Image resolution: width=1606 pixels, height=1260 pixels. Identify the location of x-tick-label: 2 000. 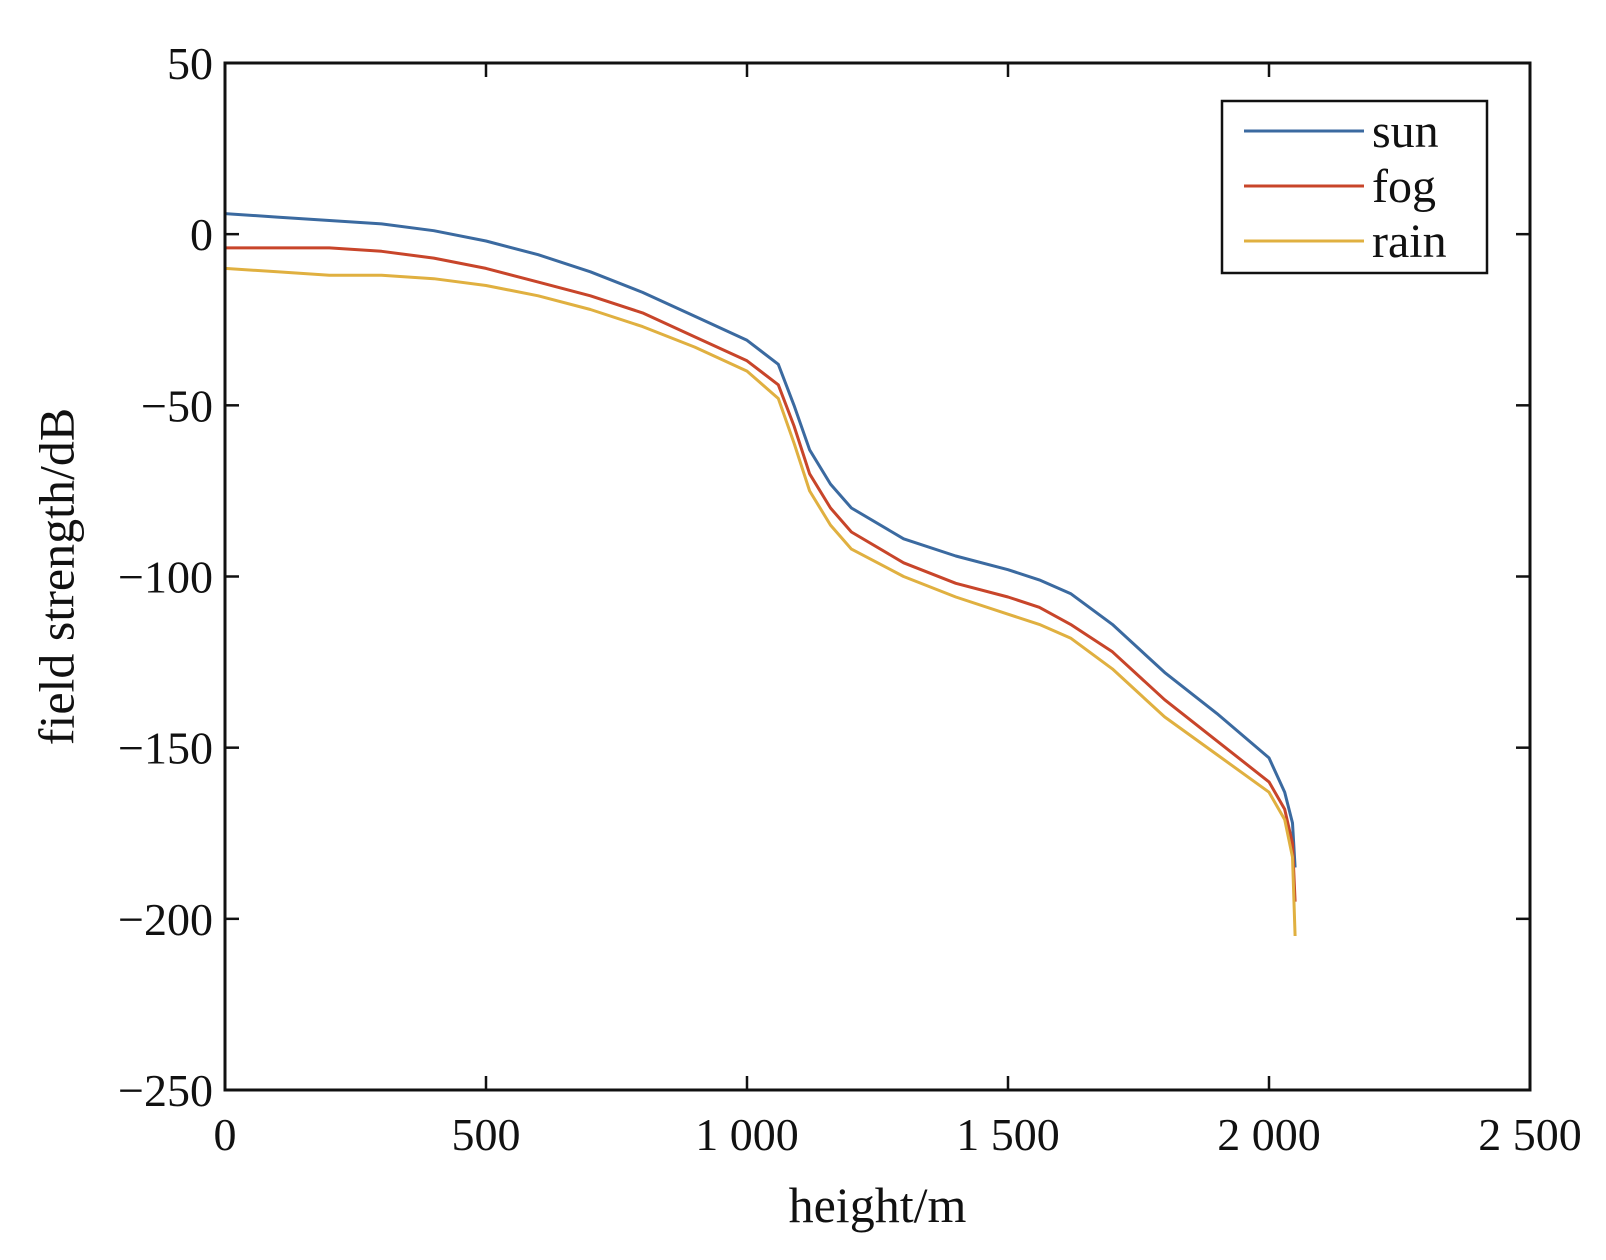
(1269, 1134).